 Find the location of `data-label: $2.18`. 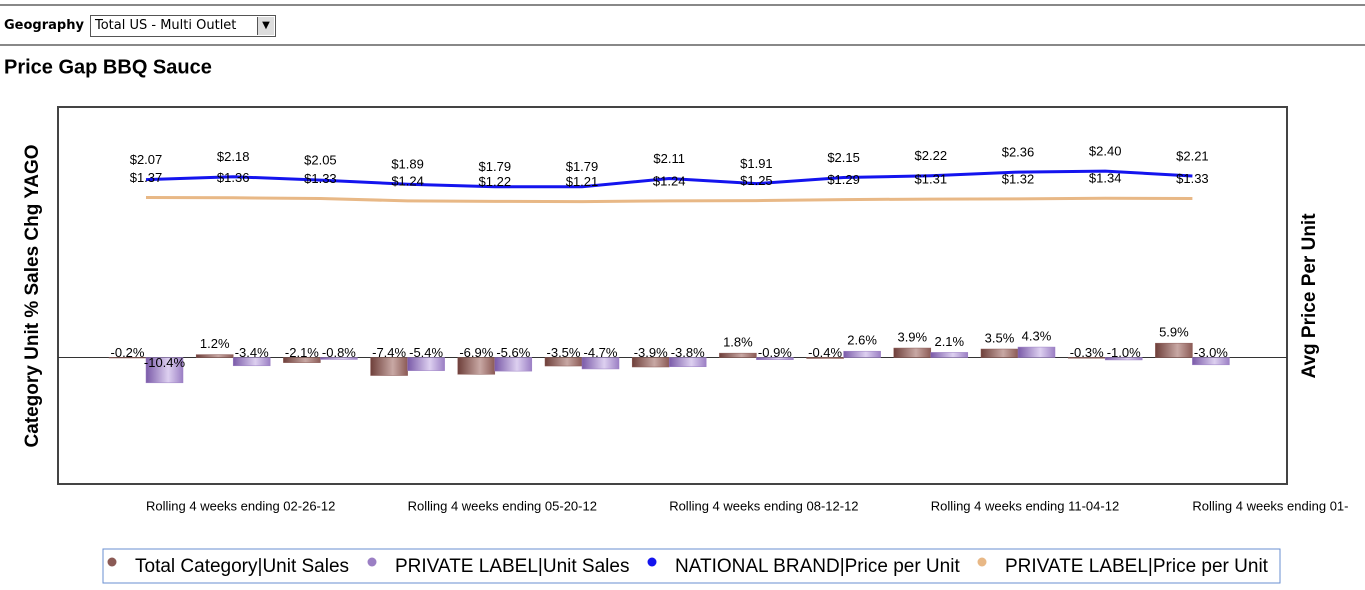

data-label: $2.18 is located at coordinates (233, 156).